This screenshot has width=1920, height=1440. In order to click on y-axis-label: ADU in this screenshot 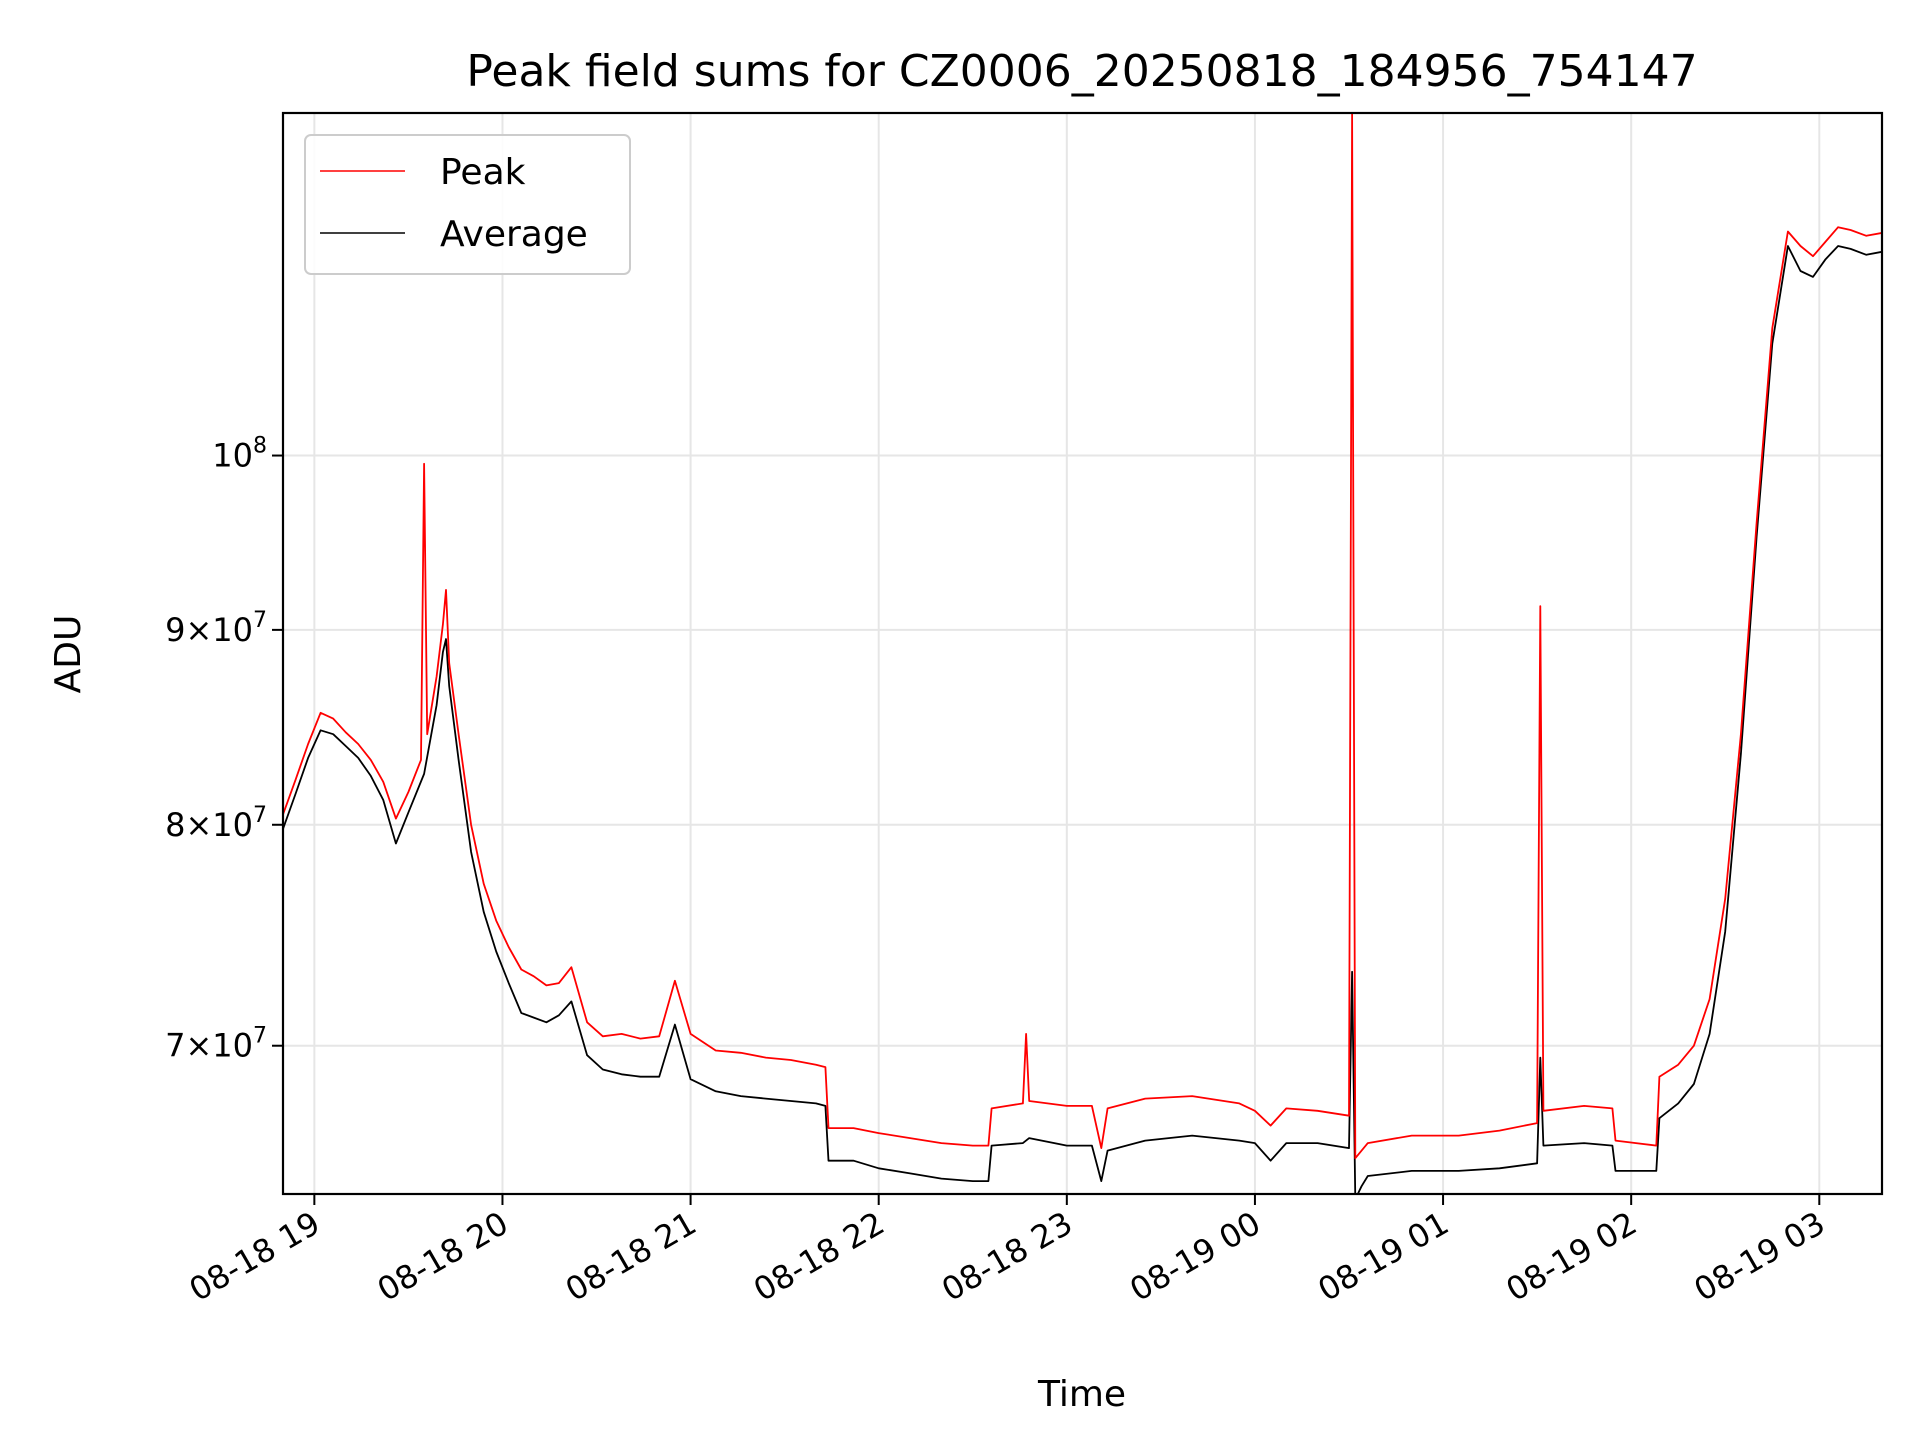, I will do `click(68, 654)`.